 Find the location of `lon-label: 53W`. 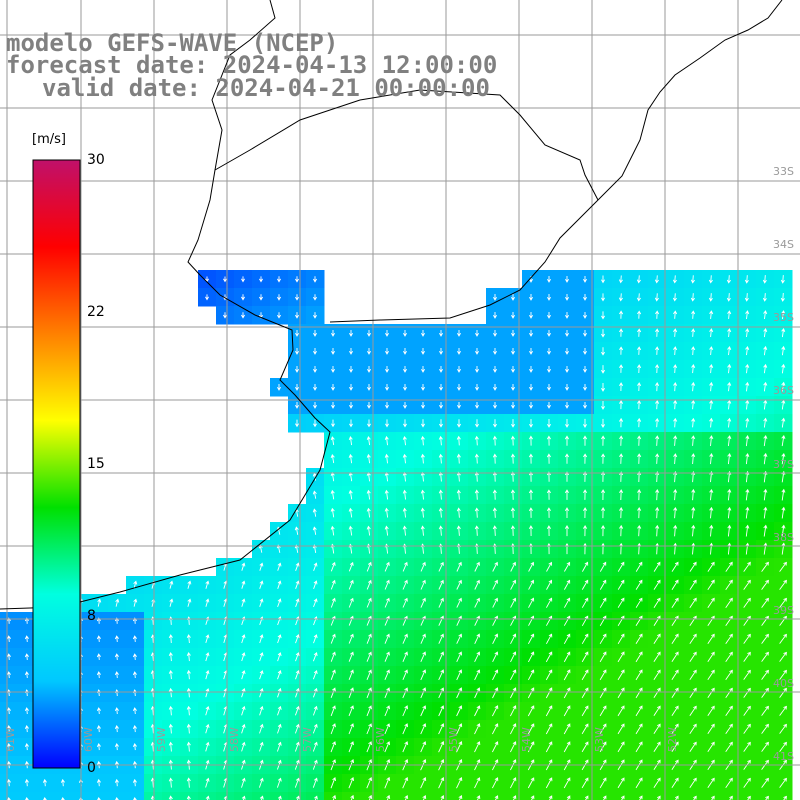

lon-label: 53W is located at coordinates (599, 739).